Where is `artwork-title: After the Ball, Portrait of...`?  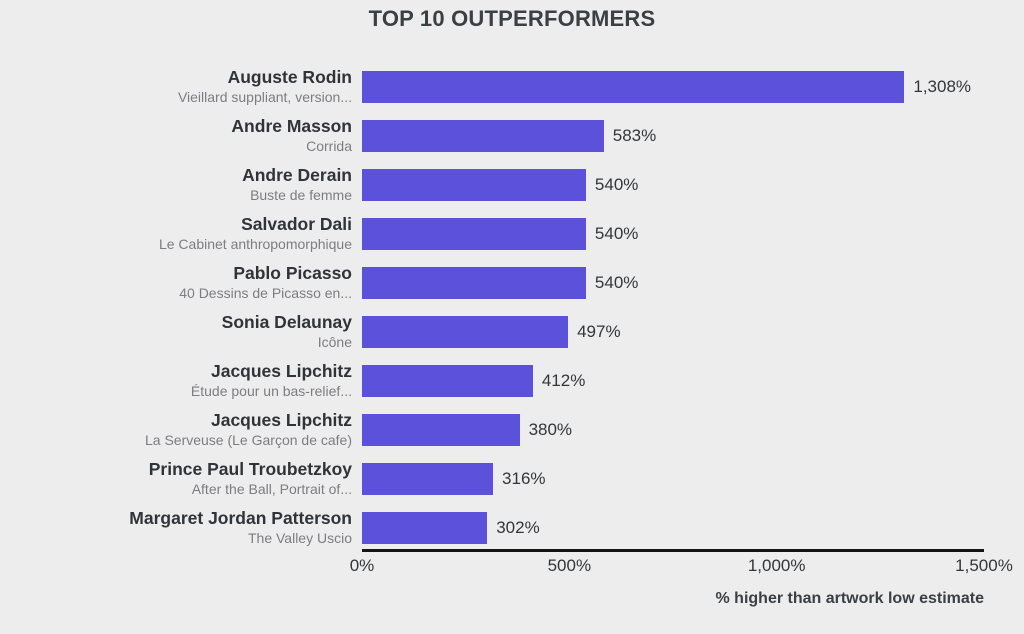 artwork-title: After the Ball, Portrait of... is located at coordinates (271, 489).